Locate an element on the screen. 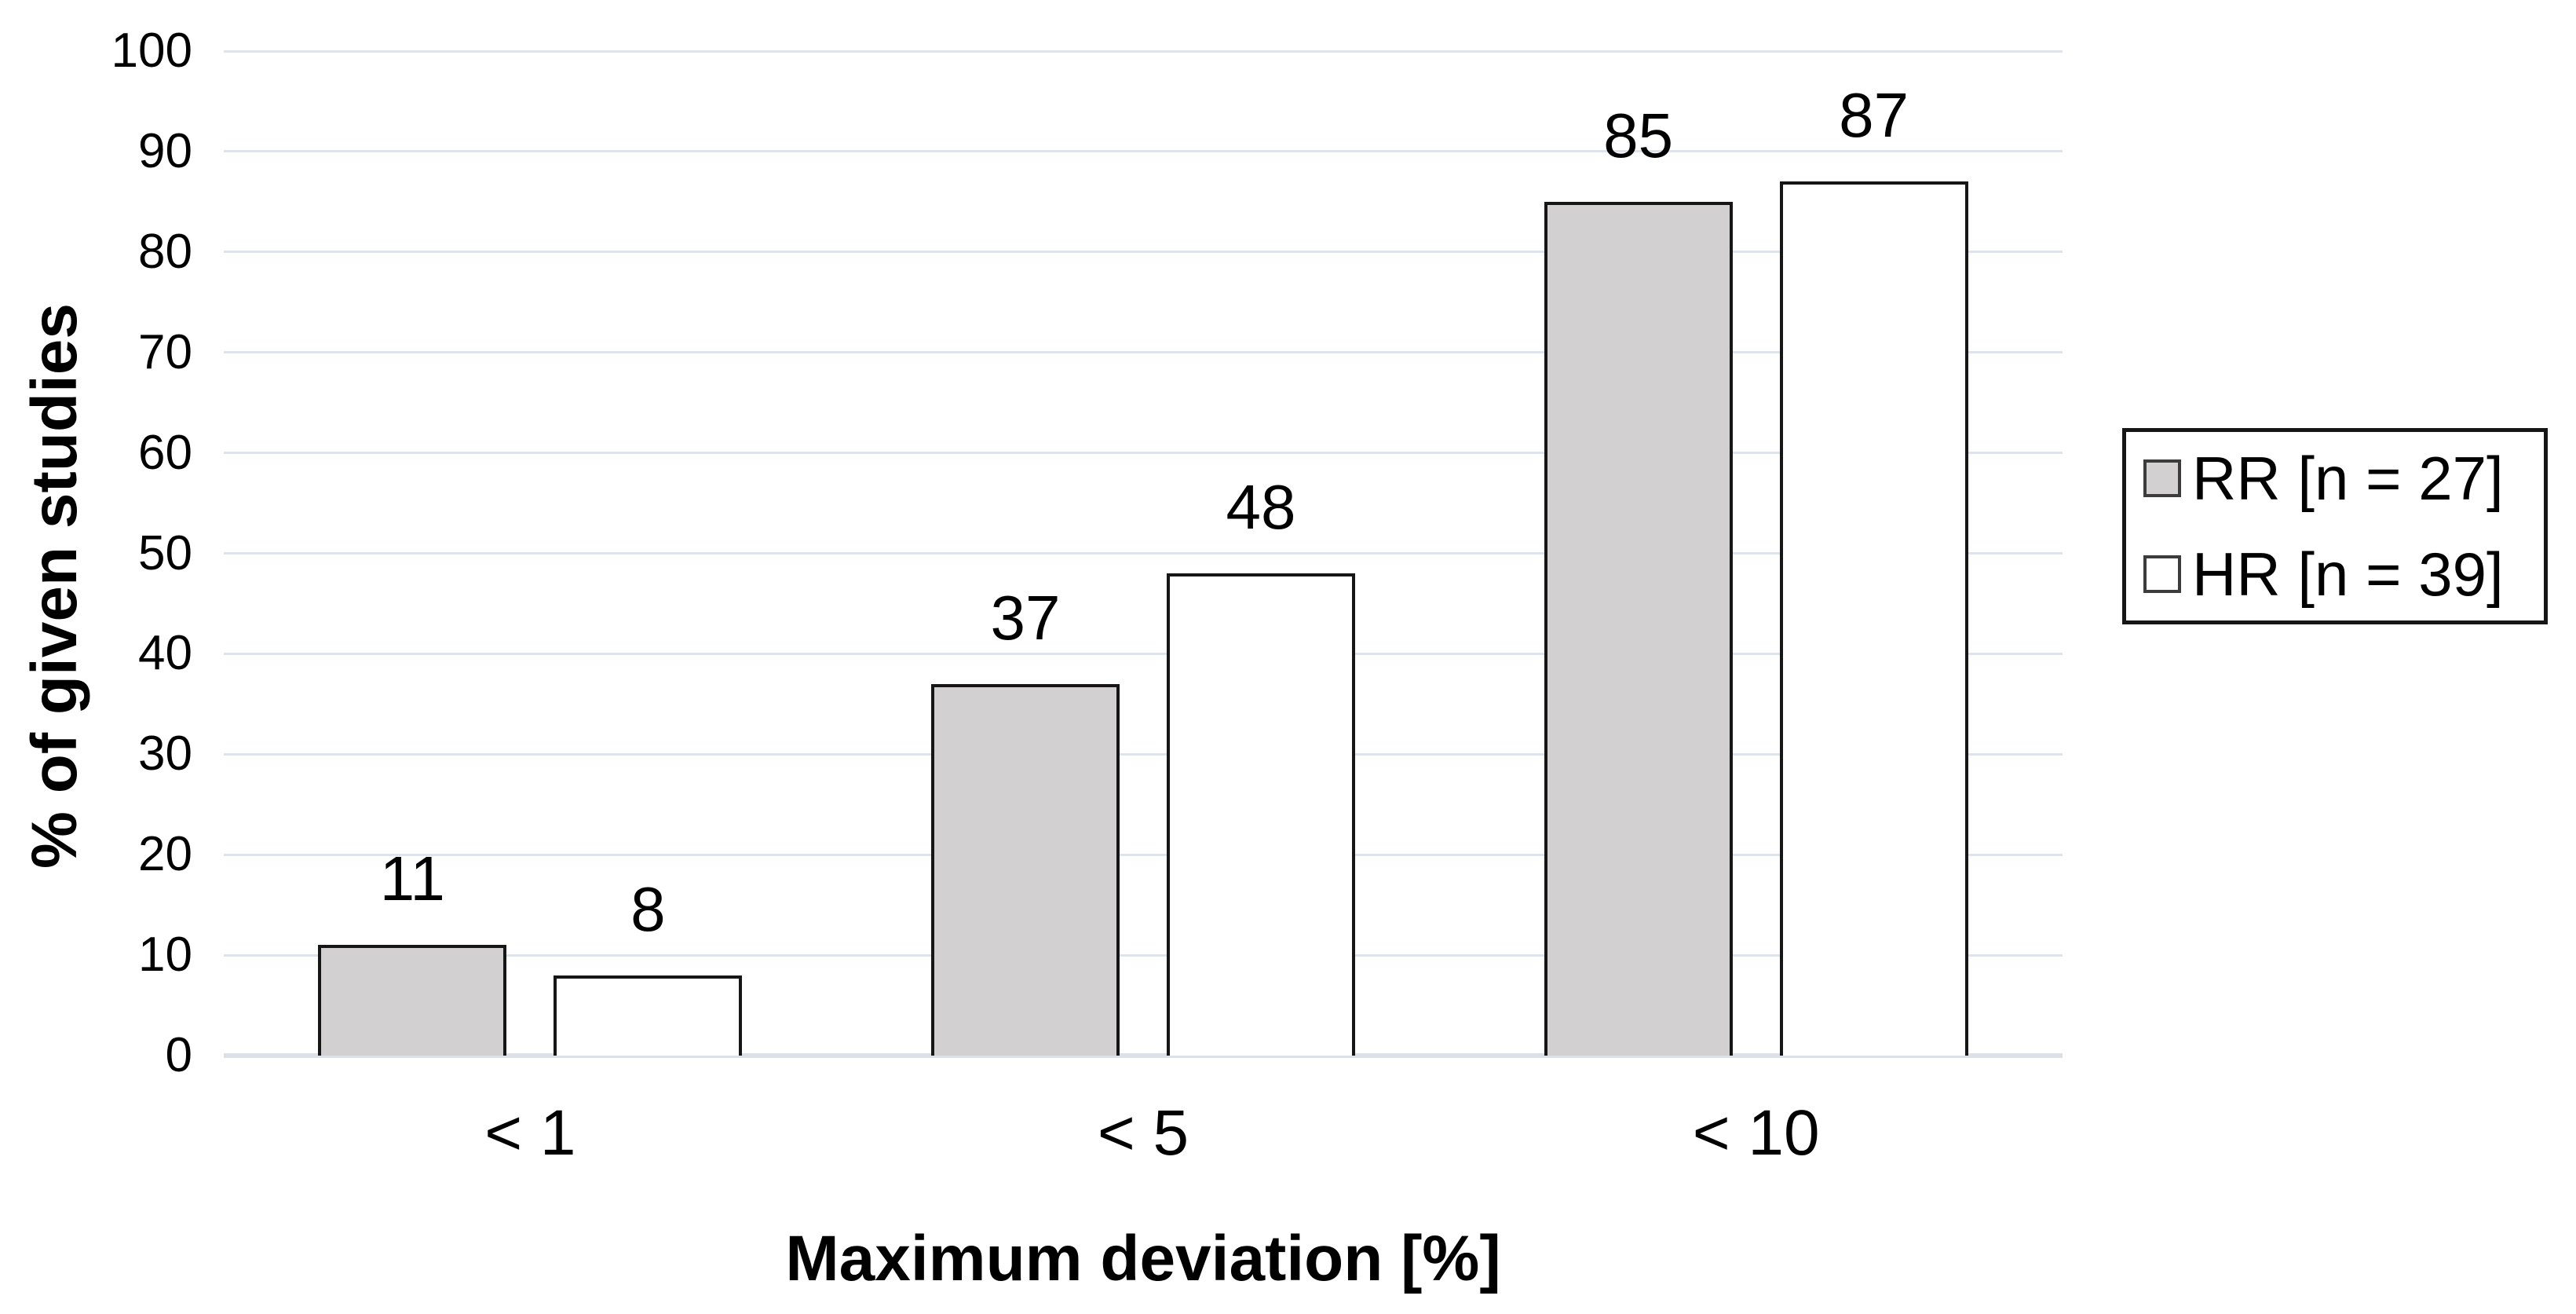  y-tick-label: 70 is located at coordinates (165, 351).